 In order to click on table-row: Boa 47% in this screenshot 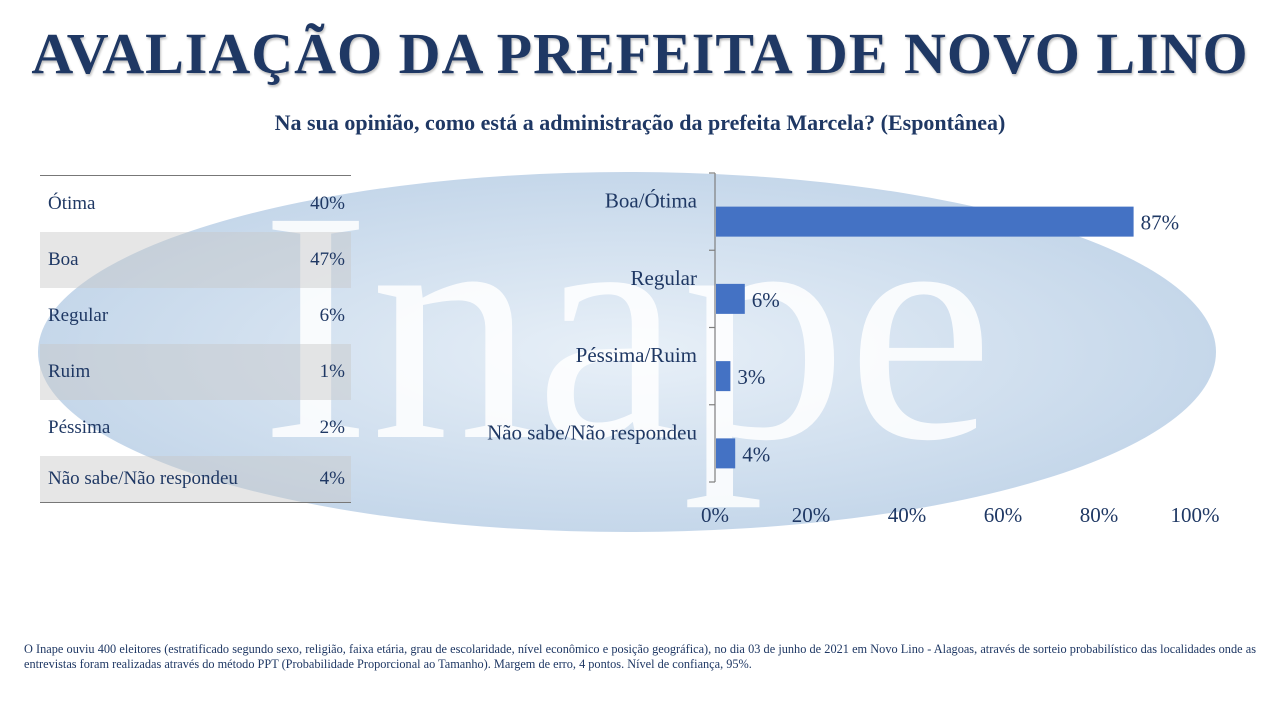, I will do `click(195, 260)`.